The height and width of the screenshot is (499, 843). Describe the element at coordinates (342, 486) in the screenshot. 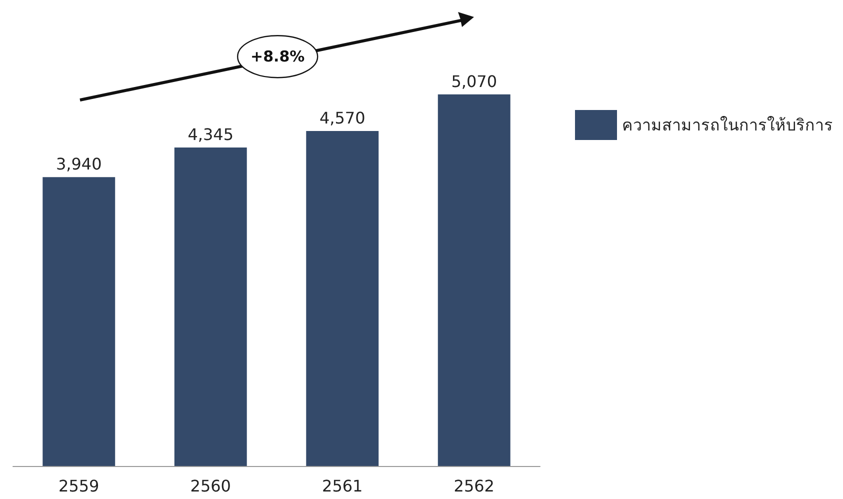

I see `x-tick-label: 2561` at that location.